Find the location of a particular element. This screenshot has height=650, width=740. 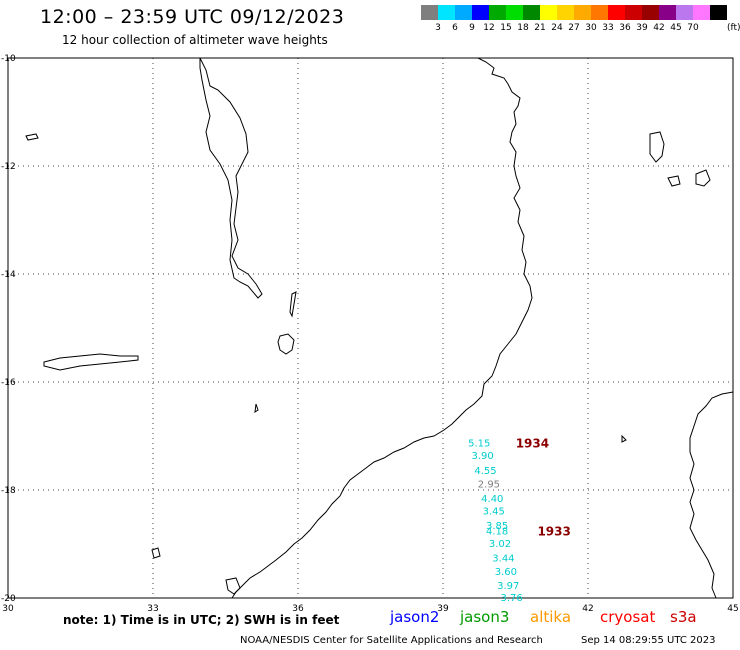

legend-tick-label: 24 is located at coordinates (557, 28).